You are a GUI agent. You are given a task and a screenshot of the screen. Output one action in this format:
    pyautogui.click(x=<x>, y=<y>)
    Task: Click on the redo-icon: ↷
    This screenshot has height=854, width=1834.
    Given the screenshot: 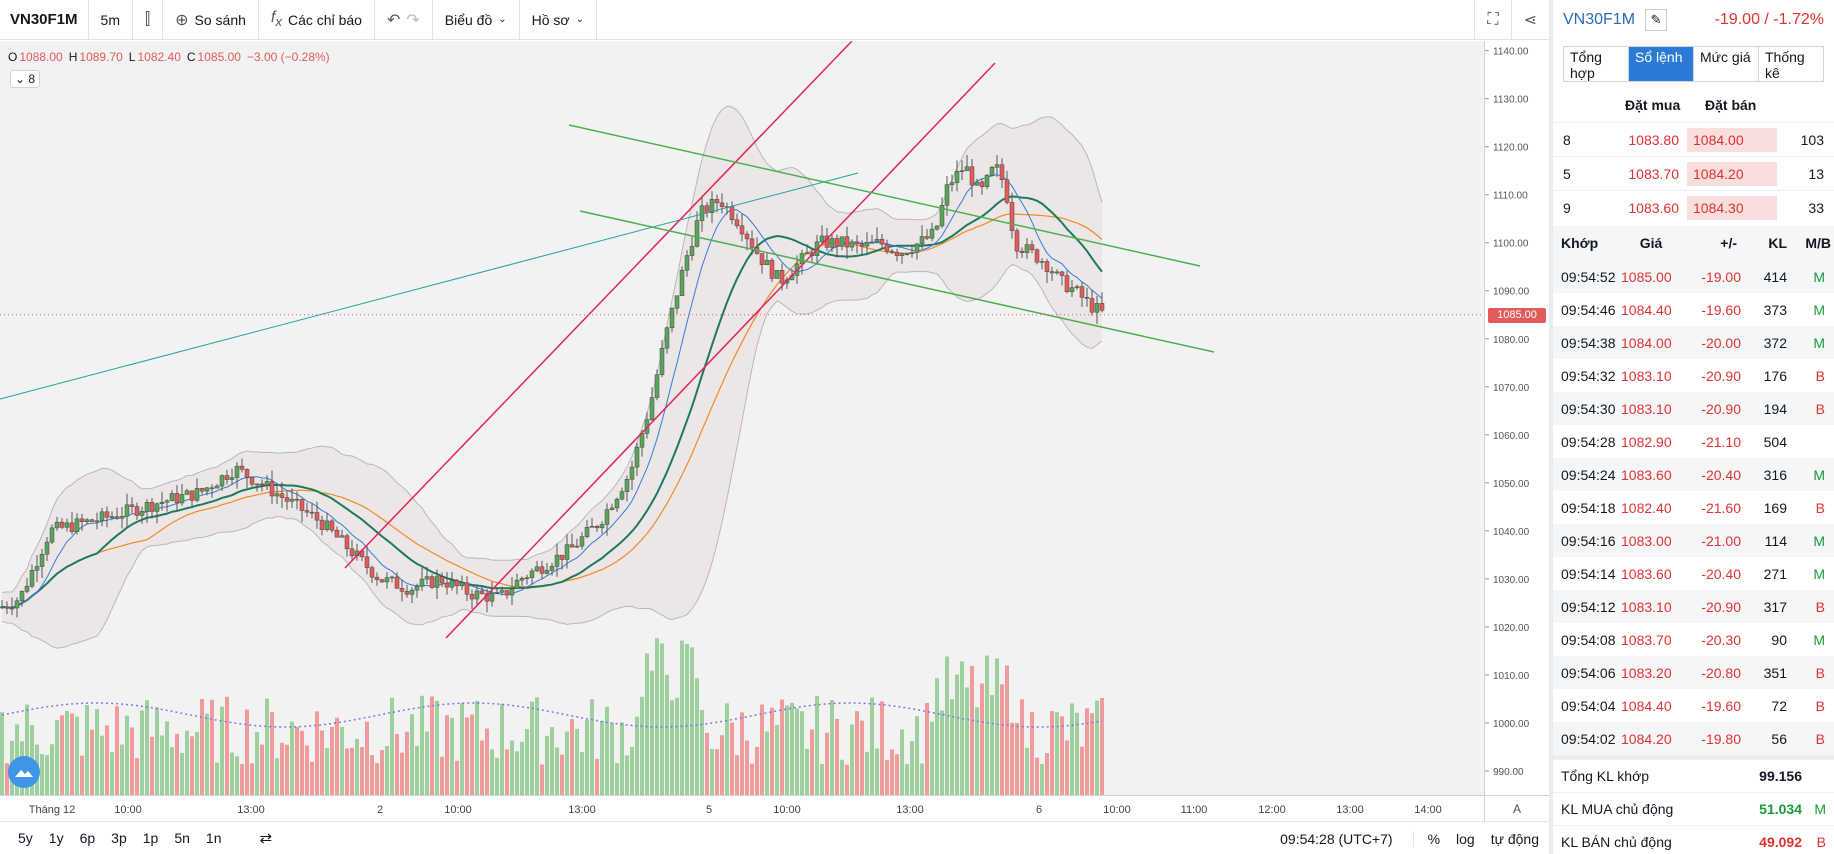 What is the action you would take?
    pyautogui.click(x=413, y=20)
    